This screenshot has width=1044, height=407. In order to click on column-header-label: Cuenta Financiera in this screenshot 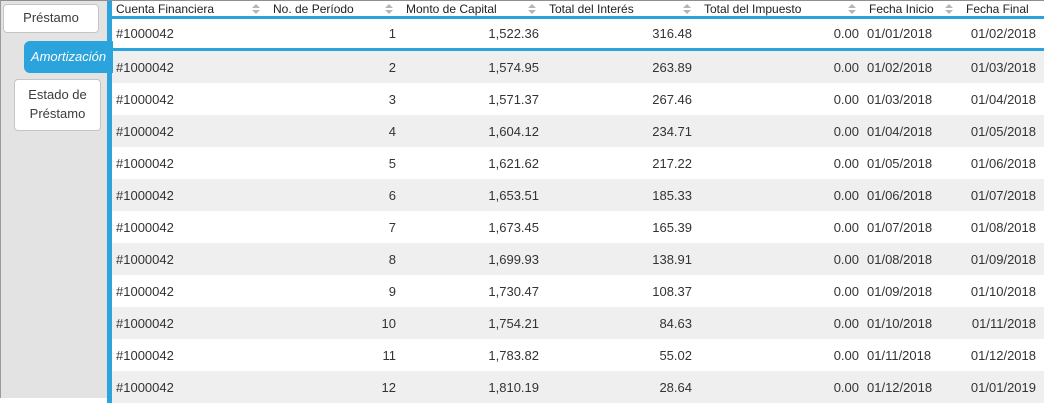, I will do `click(165, 8)`.